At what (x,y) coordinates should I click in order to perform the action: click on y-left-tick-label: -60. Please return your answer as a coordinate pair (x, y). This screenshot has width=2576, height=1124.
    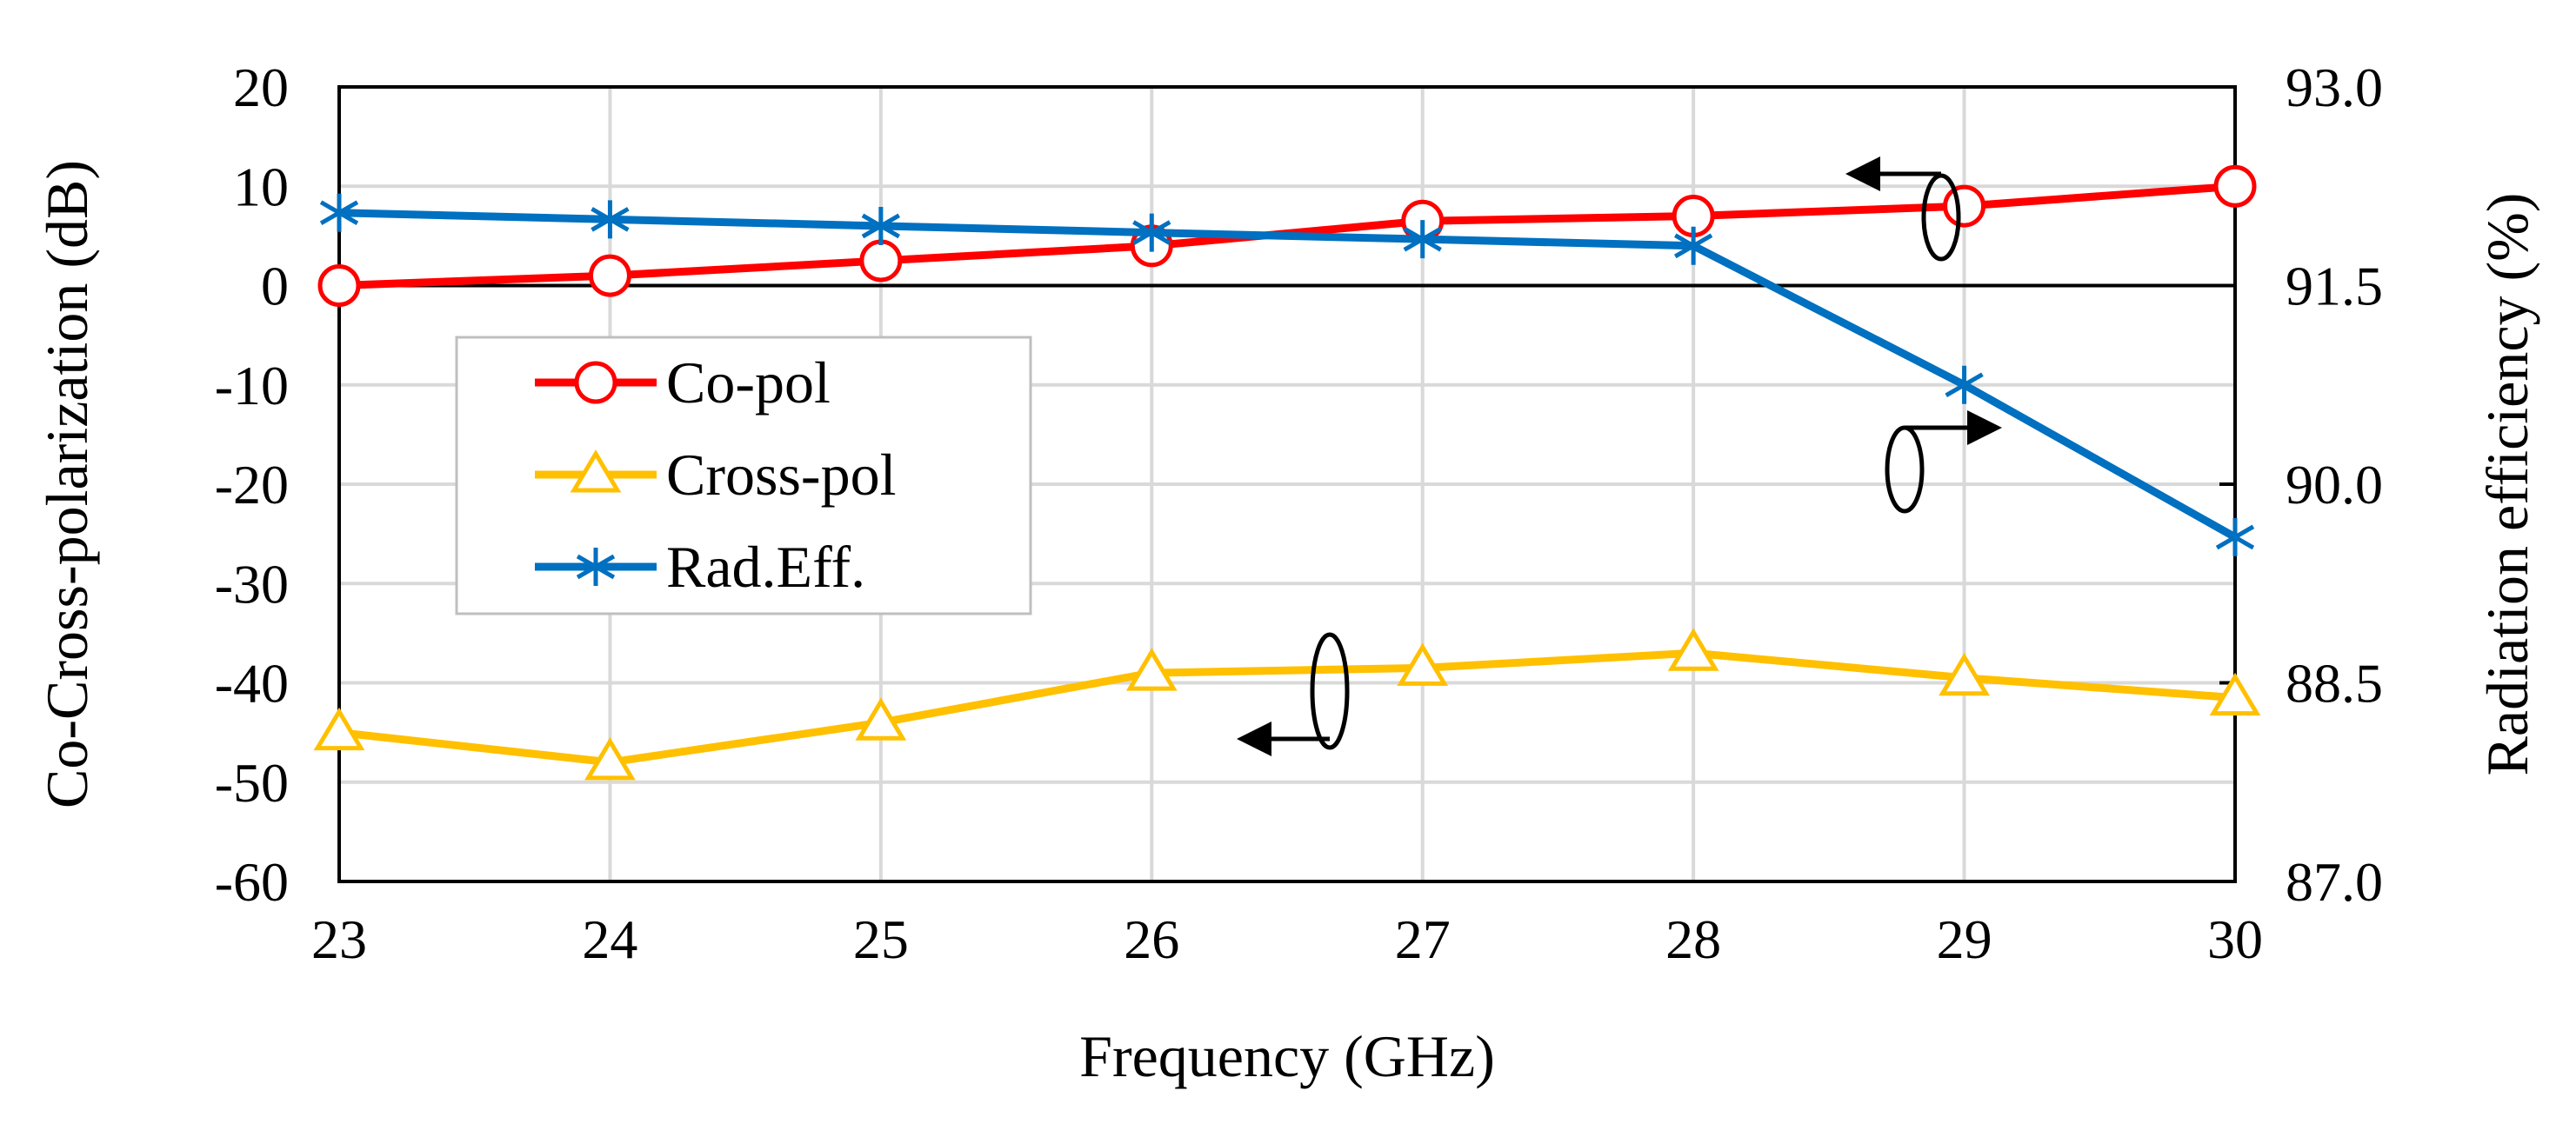
    Looking at the image, I should click on (252, 882).